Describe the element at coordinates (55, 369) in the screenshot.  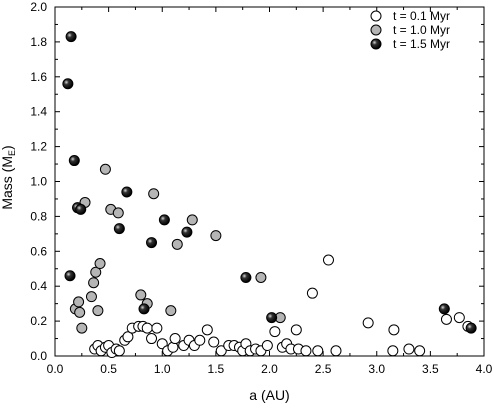
I see `x-tick-label: 0.0` at that location.